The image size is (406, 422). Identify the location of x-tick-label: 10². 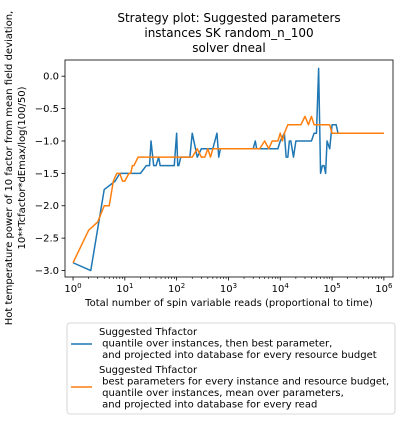
(176, 288).